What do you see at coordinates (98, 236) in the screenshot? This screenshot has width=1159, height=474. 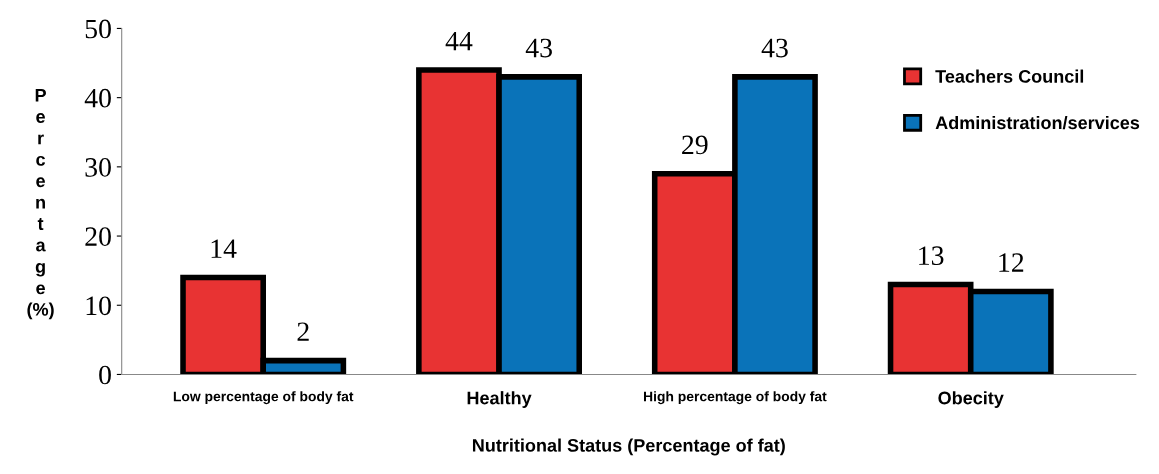 I see `y-tick-label: 20` at bounding box center [98, 236].